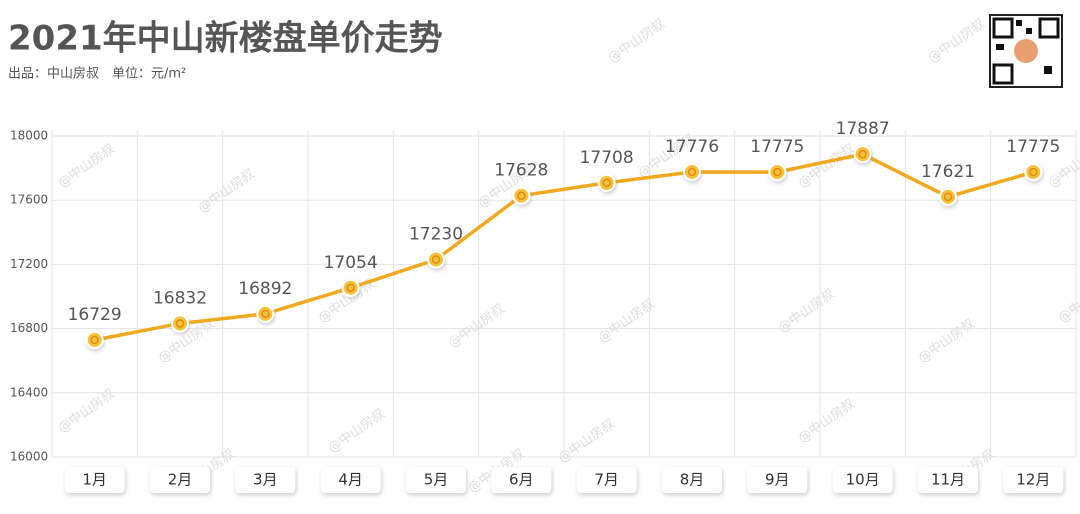 This screenshot has width=1080, height=514. Describe the element at coordinates (436, 235) in the screenshot. I see `value-label: 17230` at that location.